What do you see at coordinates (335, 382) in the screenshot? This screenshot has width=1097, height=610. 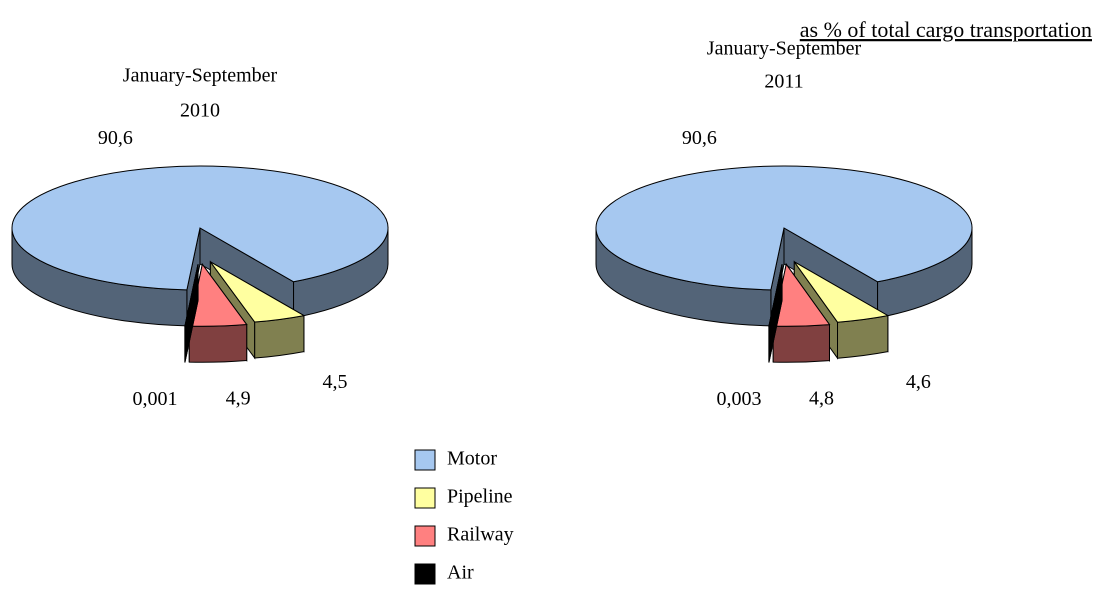 I see `data-label: 4,5` at bounding box center [335, 382].